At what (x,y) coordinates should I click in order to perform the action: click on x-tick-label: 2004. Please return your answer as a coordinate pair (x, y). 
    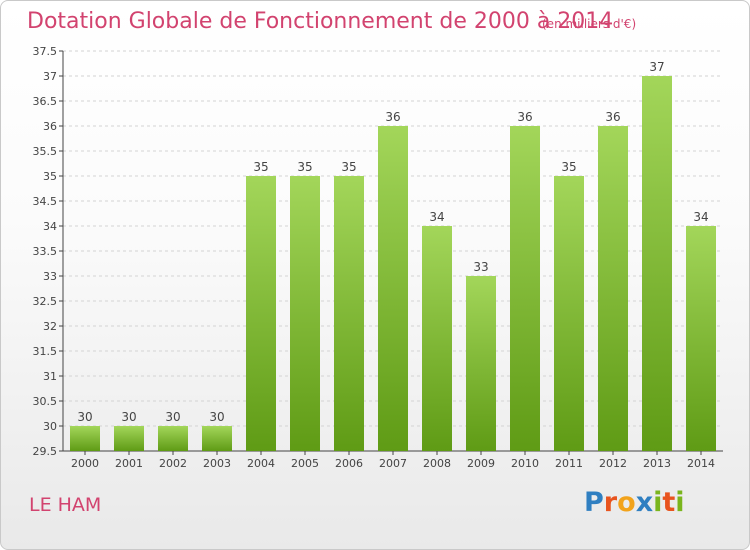
    Looking at the image, I should click on (261, 463).